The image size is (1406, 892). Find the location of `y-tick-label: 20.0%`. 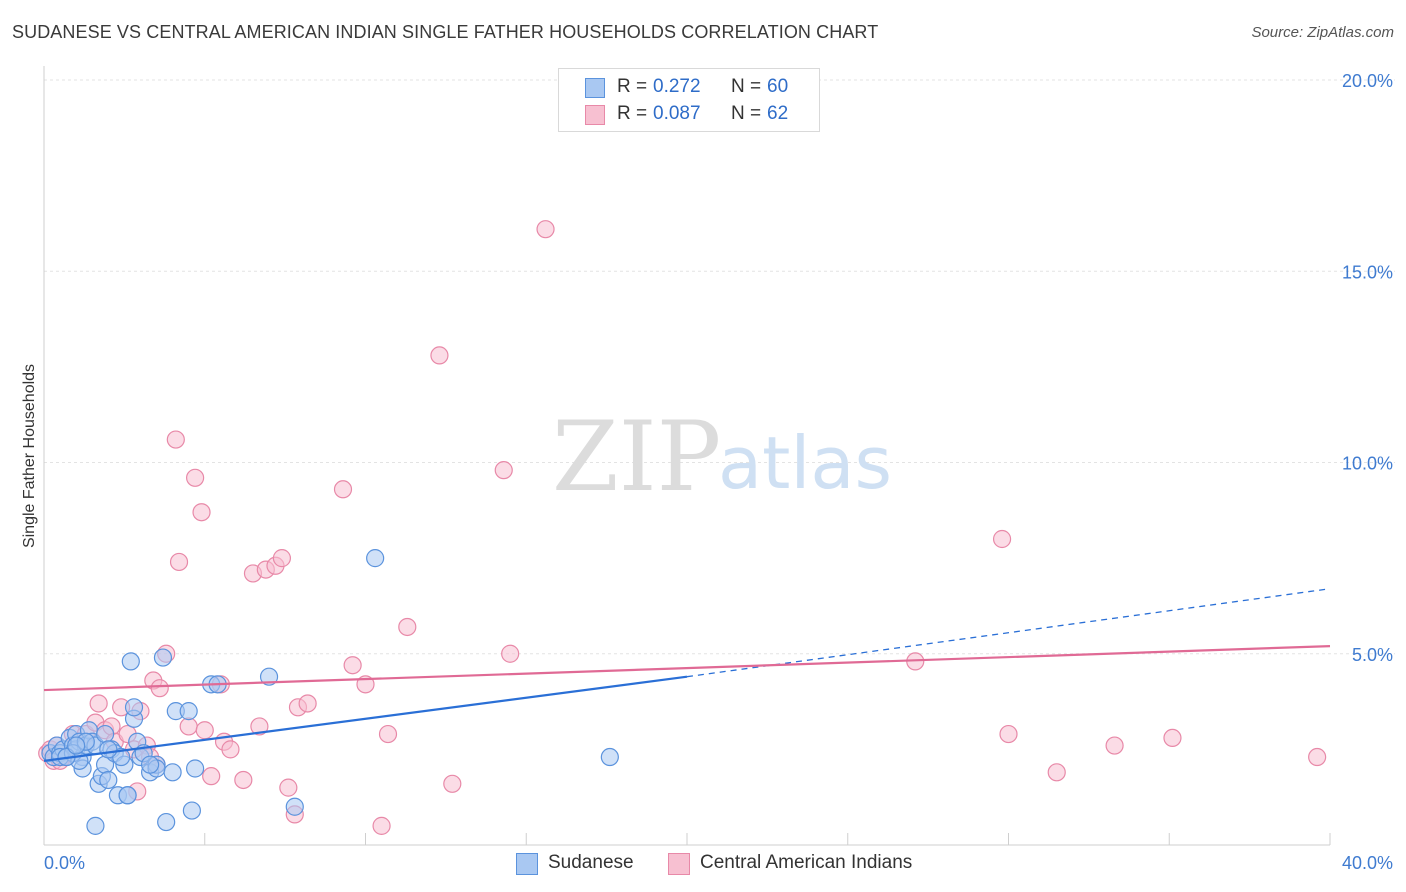

y-tick-label: 20.0% is located at coordinates (1367, 81).